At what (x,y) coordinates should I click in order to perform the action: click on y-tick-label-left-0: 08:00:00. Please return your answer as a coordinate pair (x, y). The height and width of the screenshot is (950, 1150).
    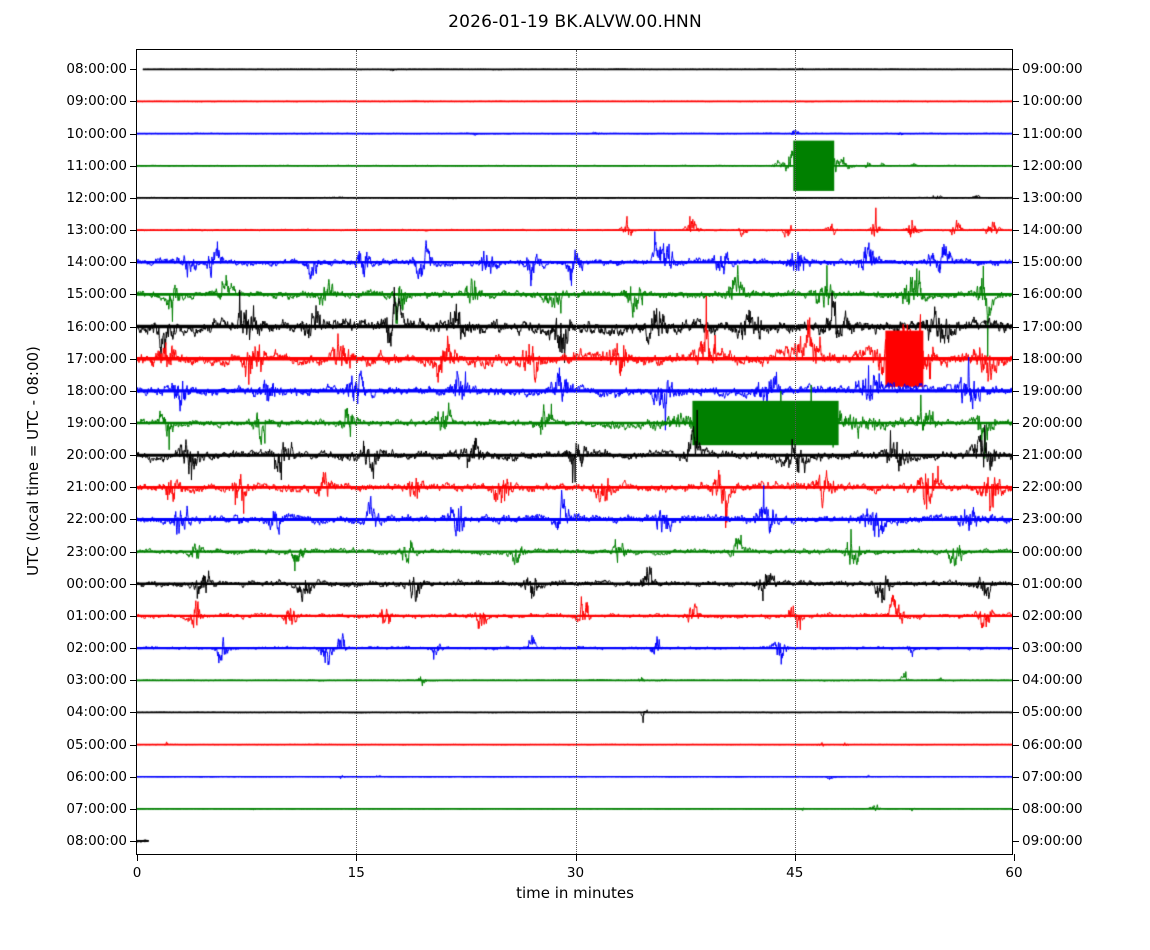
    Looking at the image, I should click on (96, 69).